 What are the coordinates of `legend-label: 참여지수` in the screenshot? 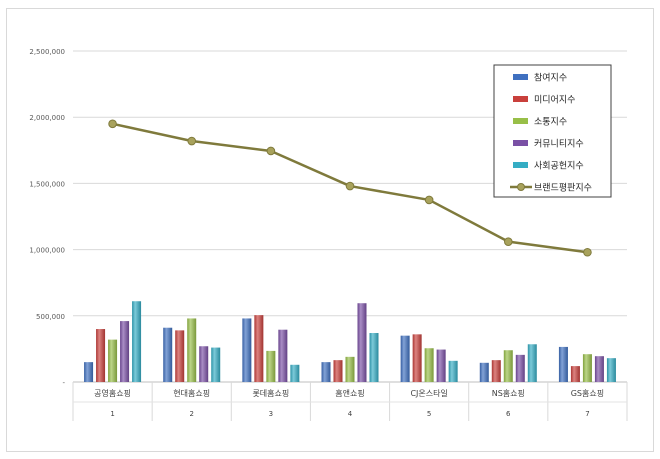 It's located at (550, 78).